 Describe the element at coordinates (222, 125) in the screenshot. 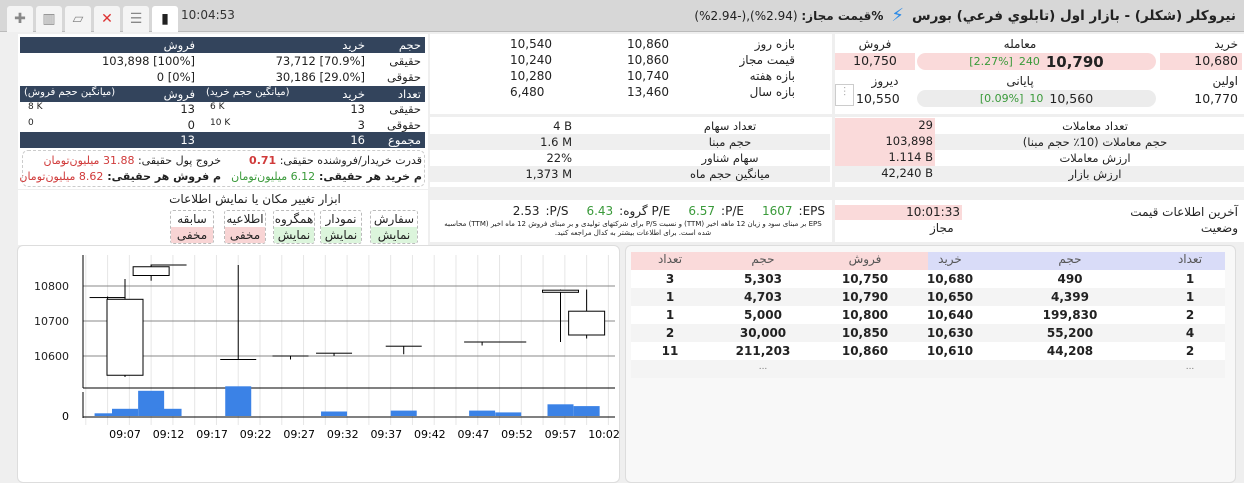

I see `count-row: حقوقی 3 10 K 0 0` at that location.